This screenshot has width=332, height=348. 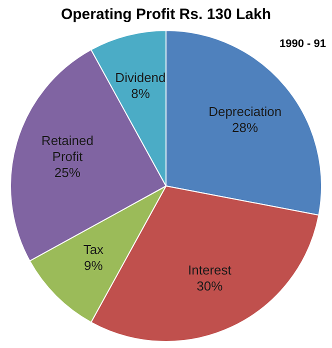 What do you see at coordinates (93, 250) in the screenshot?
I see `slice-label: Tax` at bounding box center [93, 250].